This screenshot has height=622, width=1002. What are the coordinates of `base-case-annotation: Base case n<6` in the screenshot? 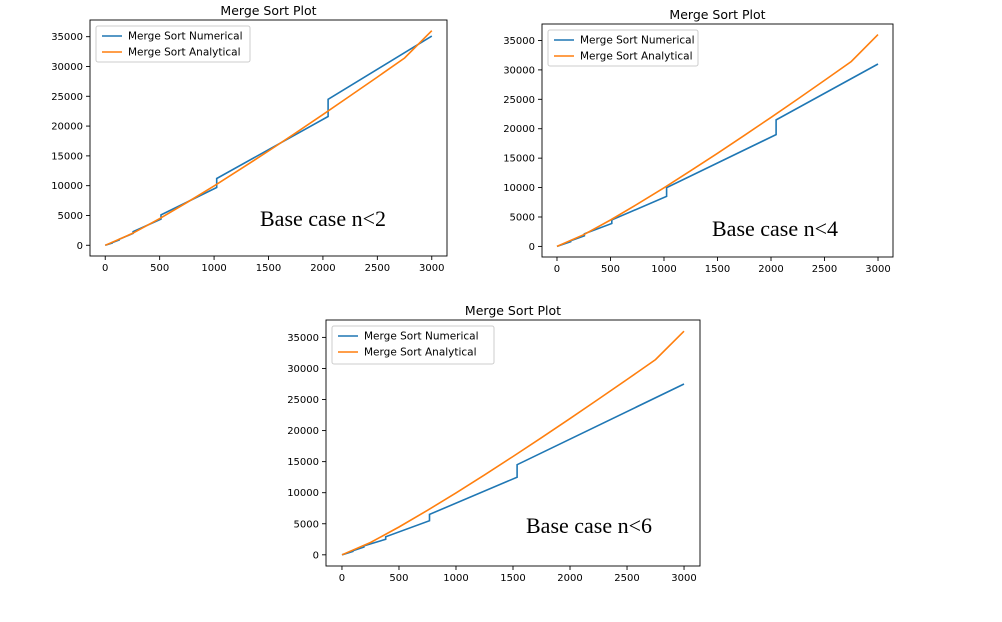 It's located at (589, 525).